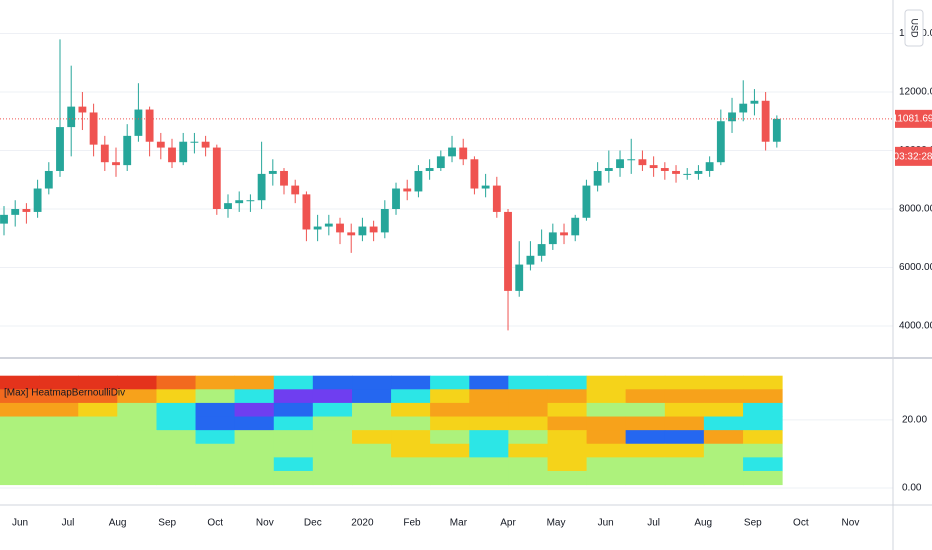 This screenshot has width=932, height=550. What do you see at coordinates (653, 523) in the screenshot?
I see `x-tick-label: Jul` at bounding box center [653, 523].